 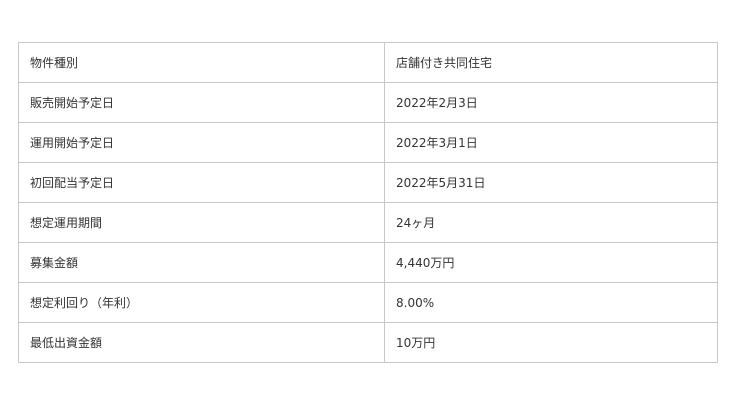 I want to click on row-label: 想定利回り（年利）, so click(x=201, y=302).